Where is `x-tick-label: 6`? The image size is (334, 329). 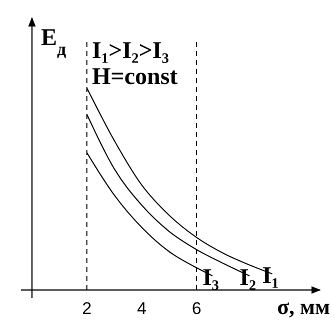
x-tick-label: 6 is located at coordinates (197, 308).